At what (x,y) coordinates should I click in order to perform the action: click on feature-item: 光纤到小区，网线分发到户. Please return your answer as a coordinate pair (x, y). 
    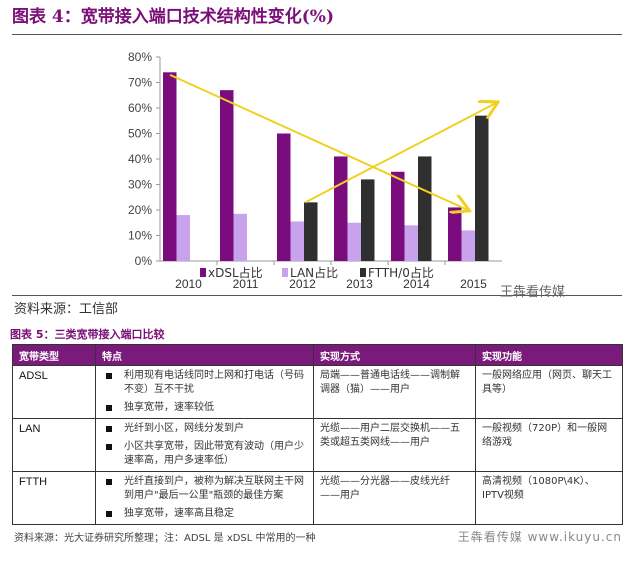
    Looking at the image, I should click on (204, 429).